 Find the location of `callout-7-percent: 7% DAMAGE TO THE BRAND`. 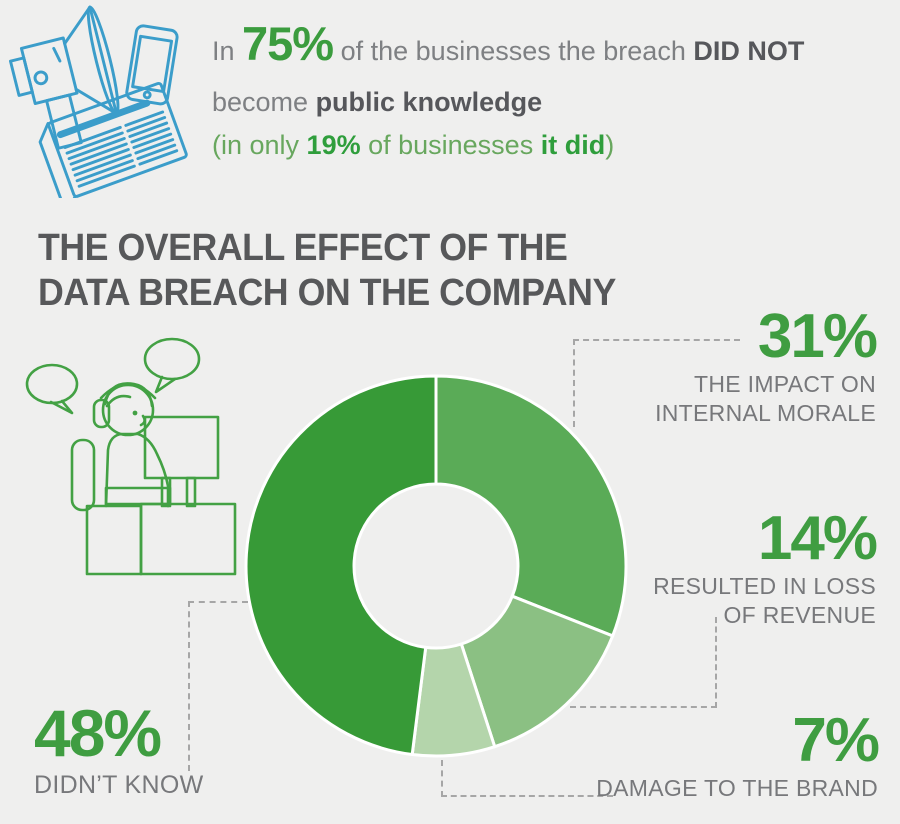

callout-7-percent: 7% DAMAGE TO THE BRAND is located at coordinates (738, 754).